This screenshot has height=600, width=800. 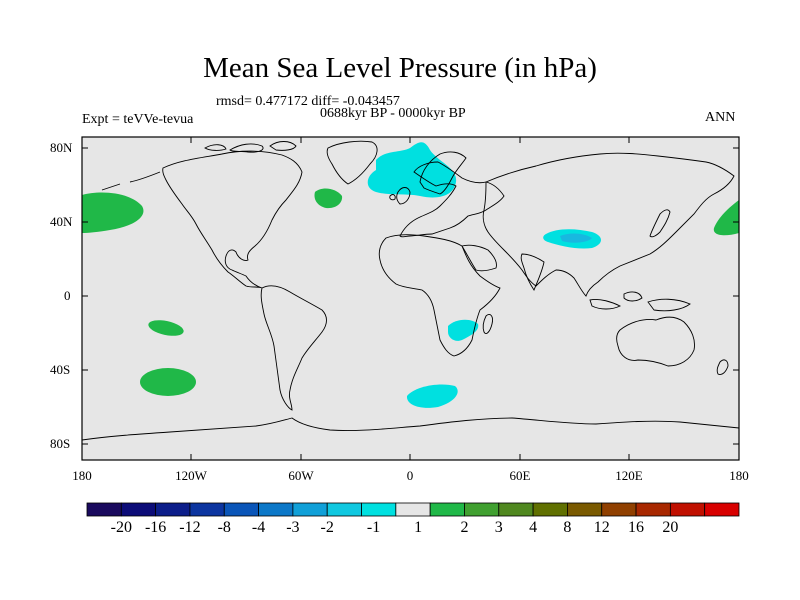 What do you see at coordinates (520, 475) in the screenshot?
I see `lon-label-60e: 60E` at bounding box center [520, 475].